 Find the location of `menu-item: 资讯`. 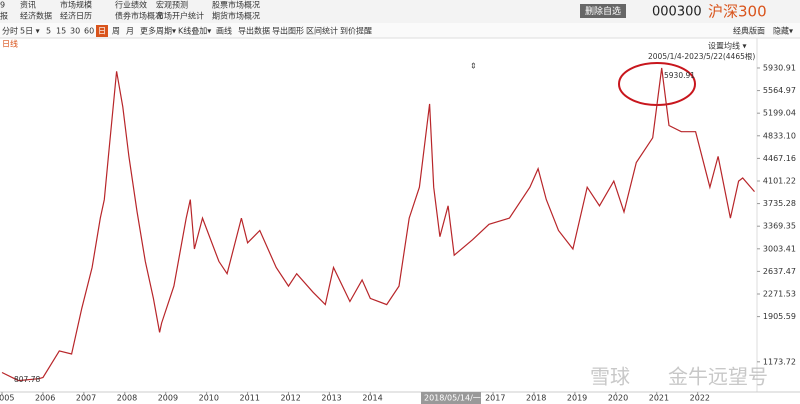

menu-item: 资讯 is located at coordinates (28, 5).